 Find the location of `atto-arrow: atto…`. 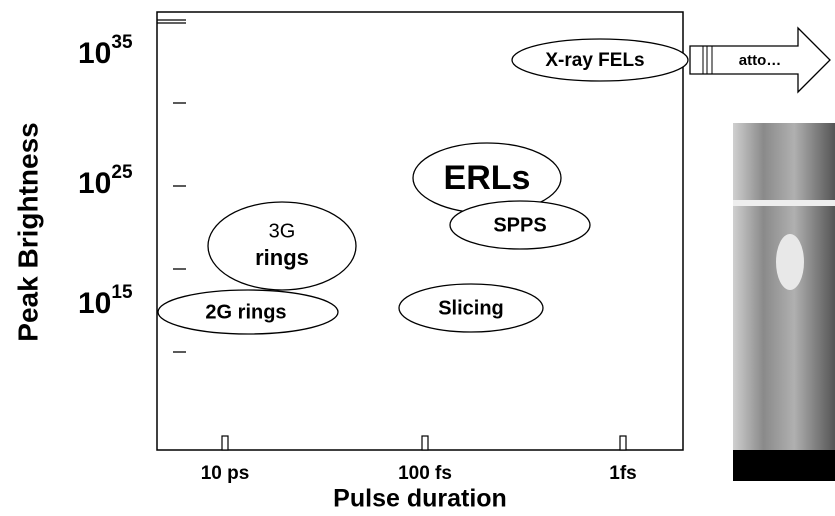

atto-arrow: atto… is located at coordinates (760, 60).